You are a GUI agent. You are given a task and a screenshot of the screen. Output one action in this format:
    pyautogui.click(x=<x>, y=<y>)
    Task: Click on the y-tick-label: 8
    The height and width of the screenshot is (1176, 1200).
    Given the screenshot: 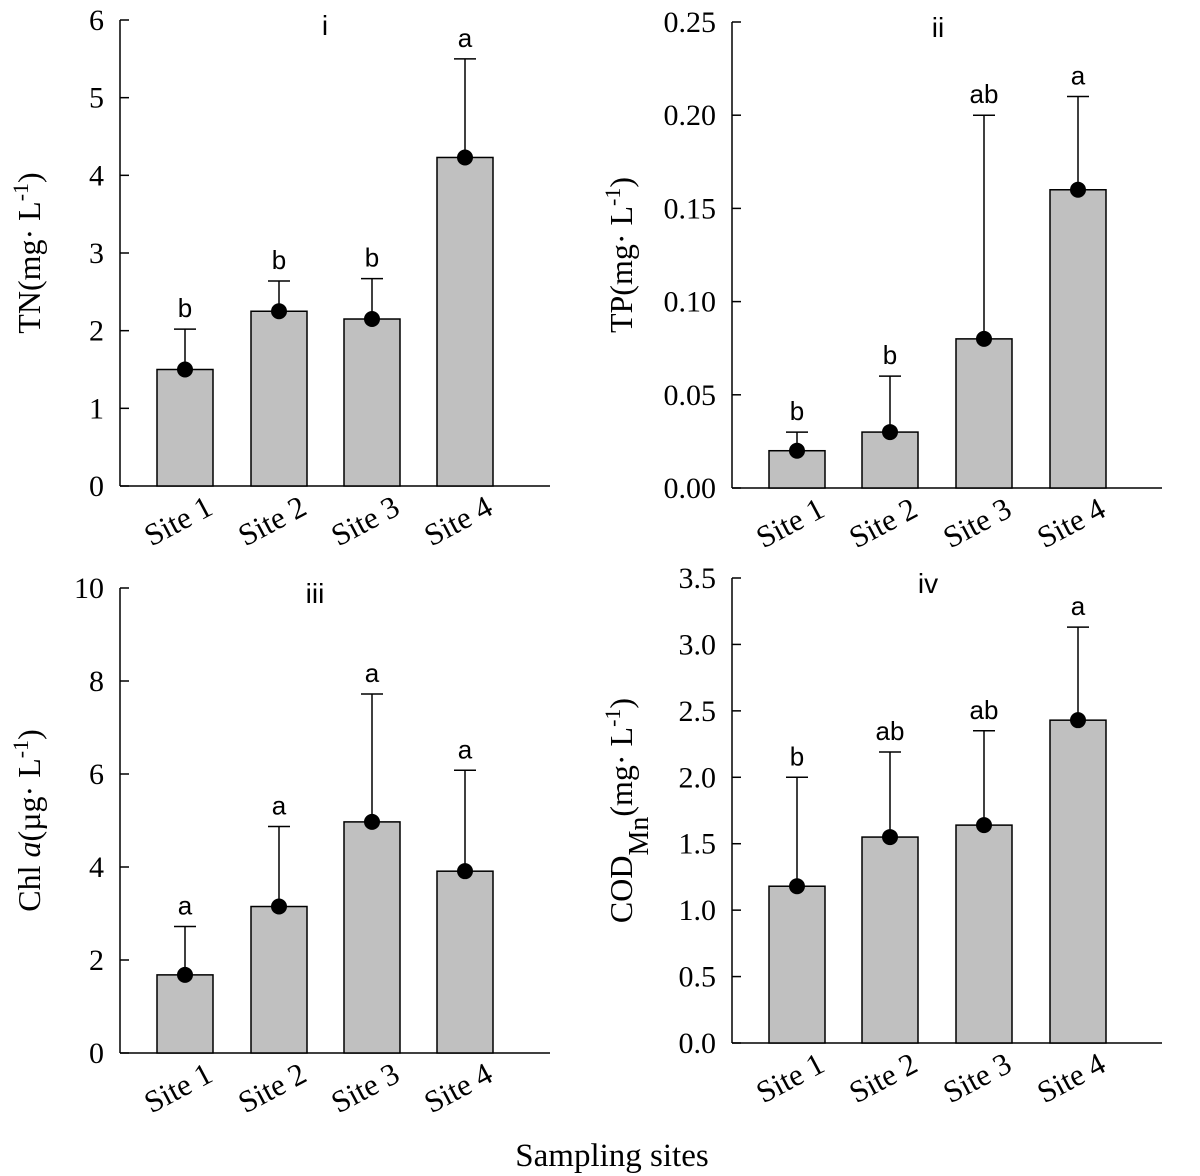 What is the action you would take?
    pyautogui.click(x=96, y=681)
    